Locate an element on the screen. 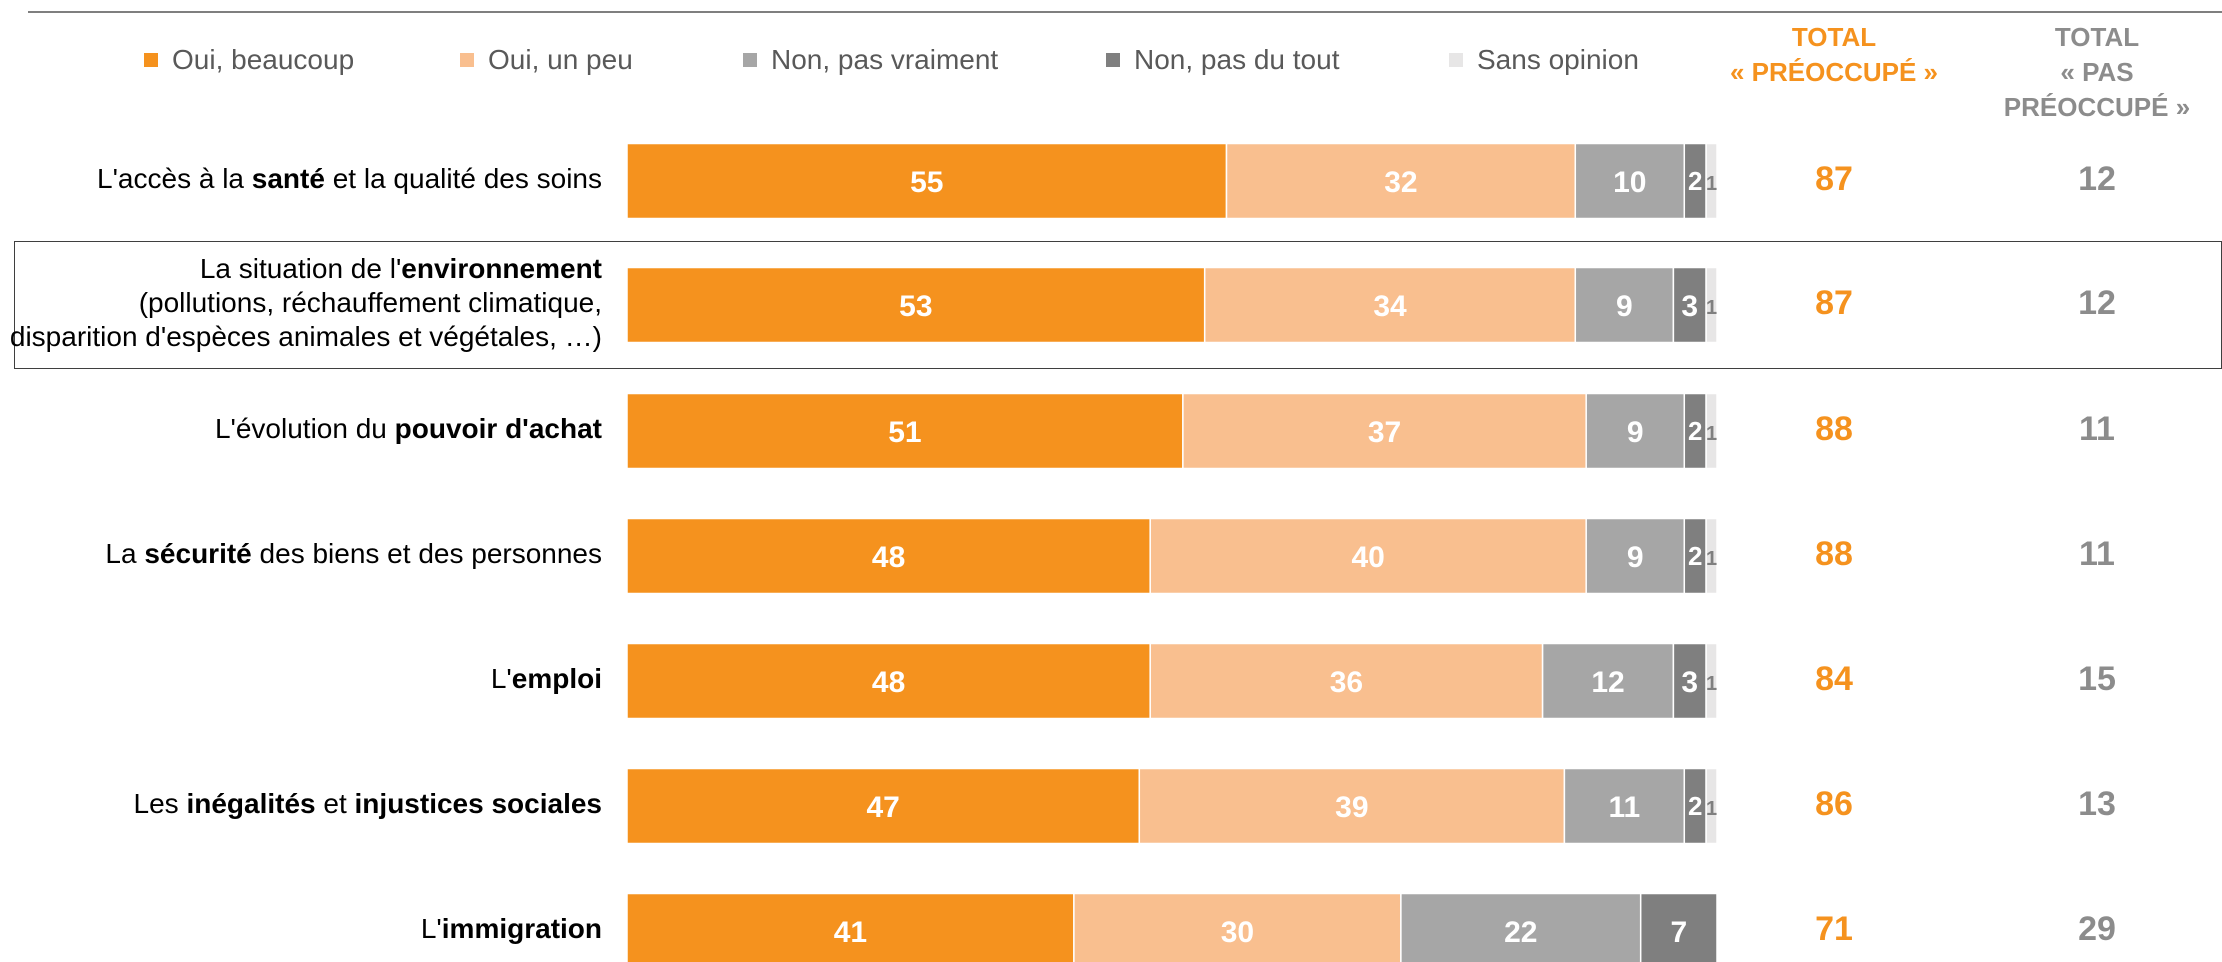 This screenshot has width=2222, height=962. total-pas-preoccupe-value: 15 is located at coordinates (2097, 679).